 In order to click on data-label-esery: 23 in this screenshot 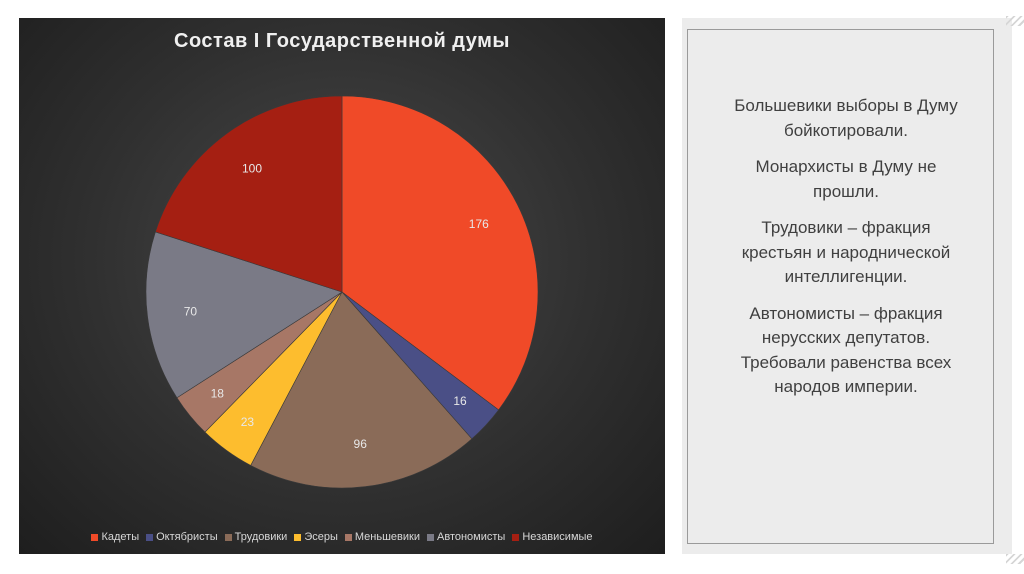, I will do `click(248, 422)`.